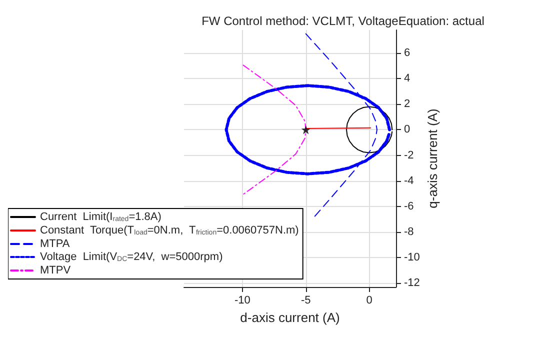 This screenshot has width=560, height=337. I want to click on y-tick-label: 4, so click(407, 78).